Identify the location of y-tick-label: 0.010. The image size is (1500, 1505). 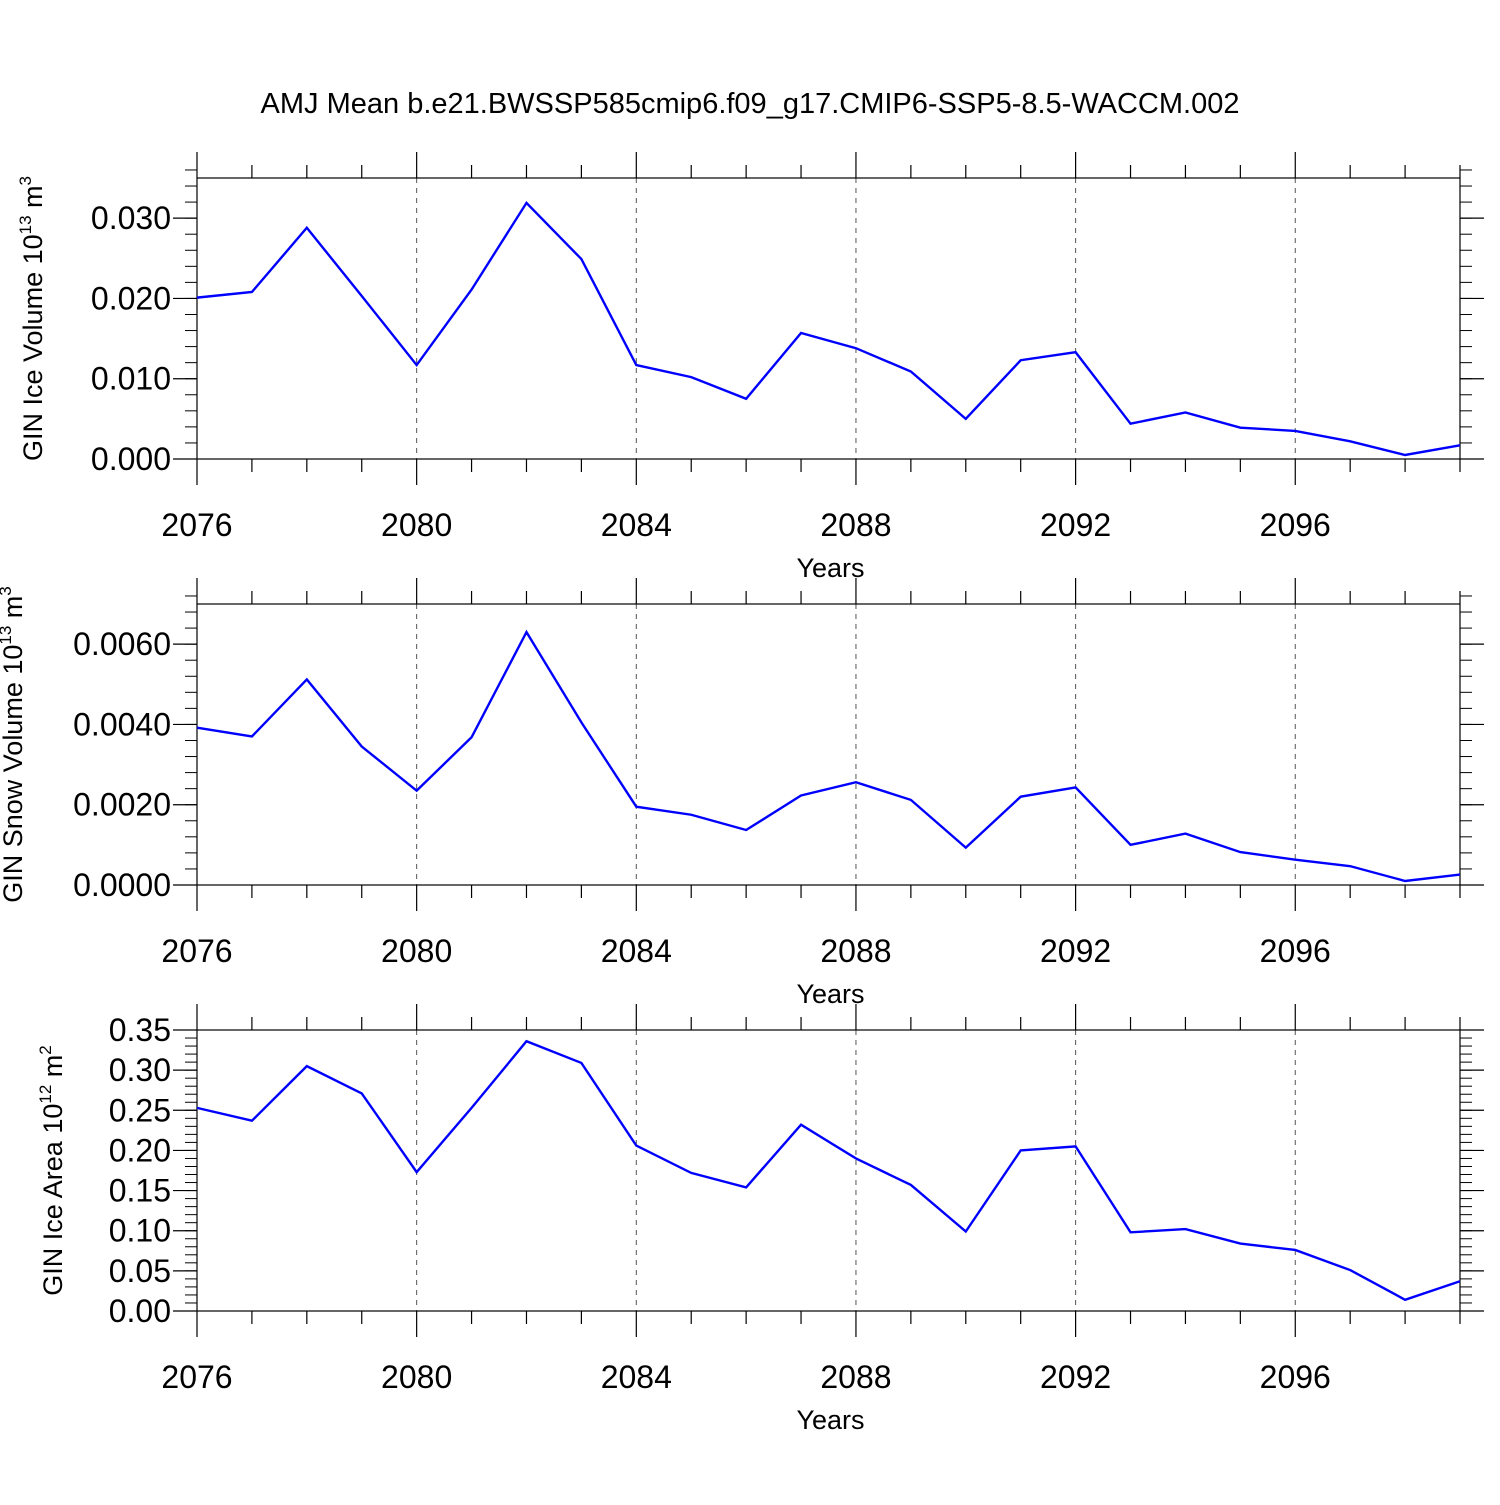
(131, 379).